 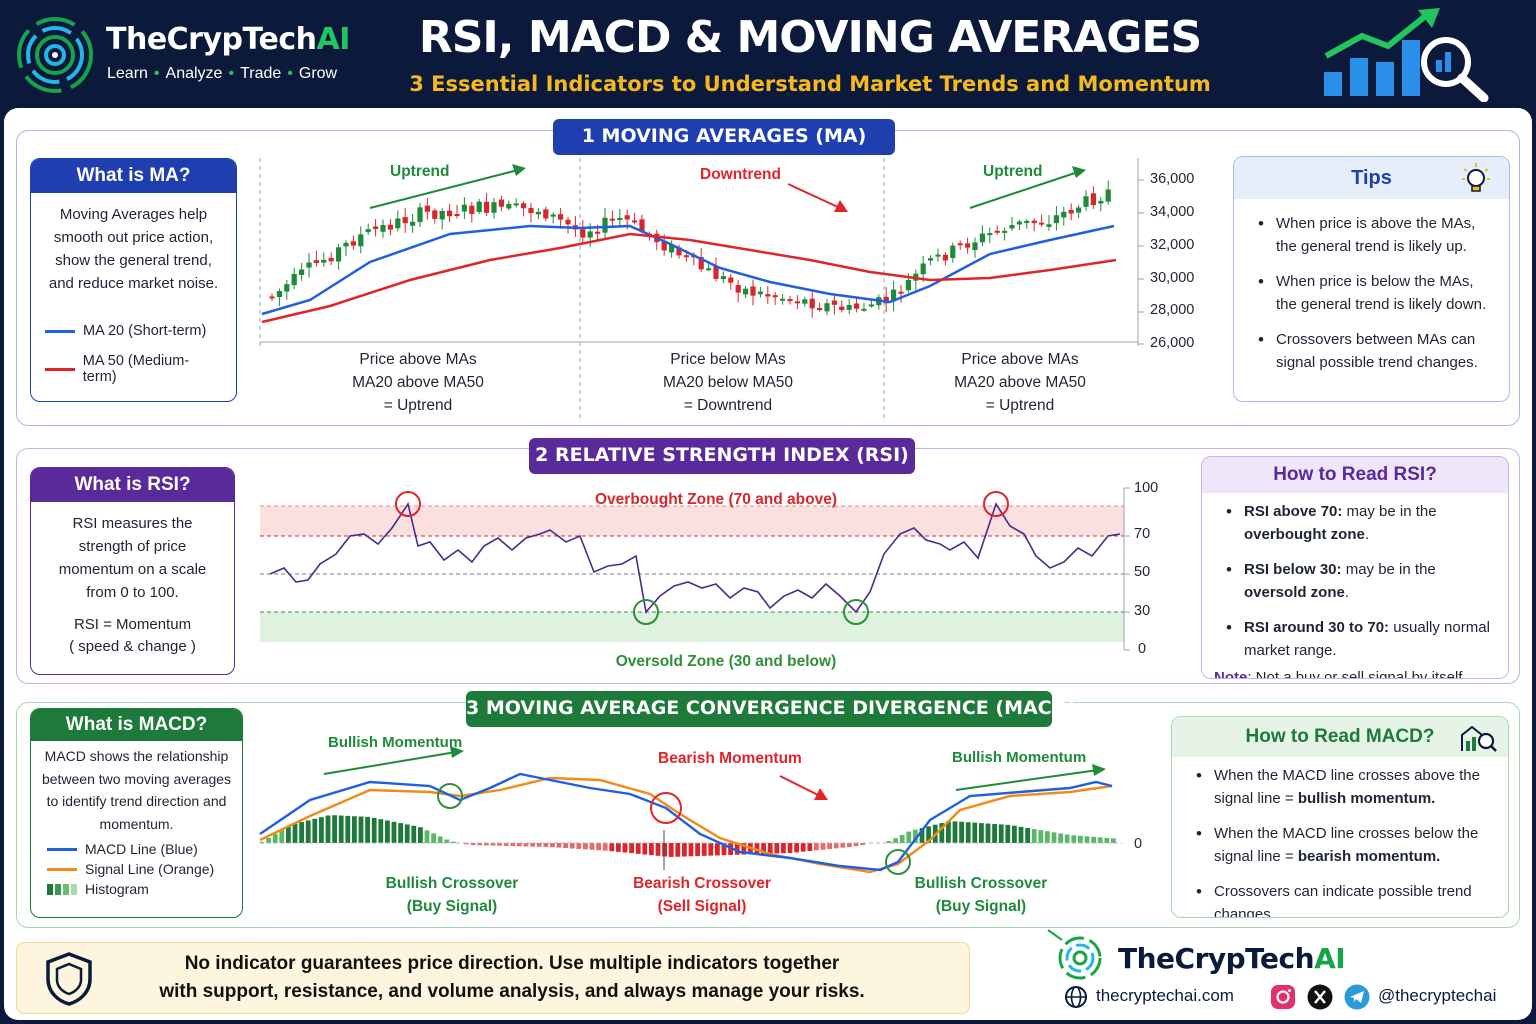 I want to click on website-link: thecryptechai.com, so click(x=1165, y=995).